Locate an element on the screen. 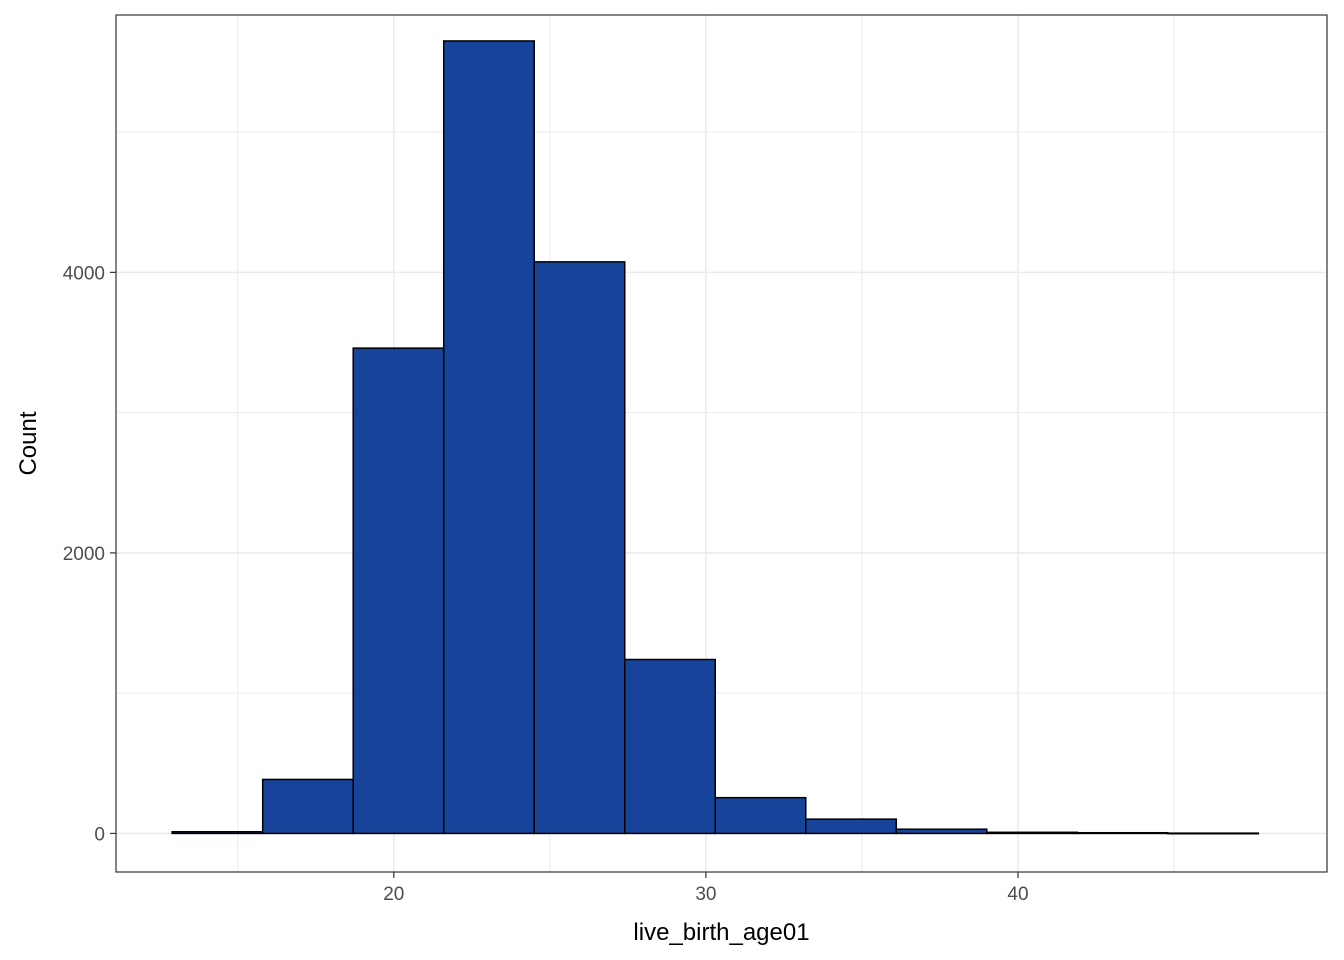 This screenshot has width=1344, height=960. x-axis-title: live_birth_age01 is located at coordinates (721, 932).